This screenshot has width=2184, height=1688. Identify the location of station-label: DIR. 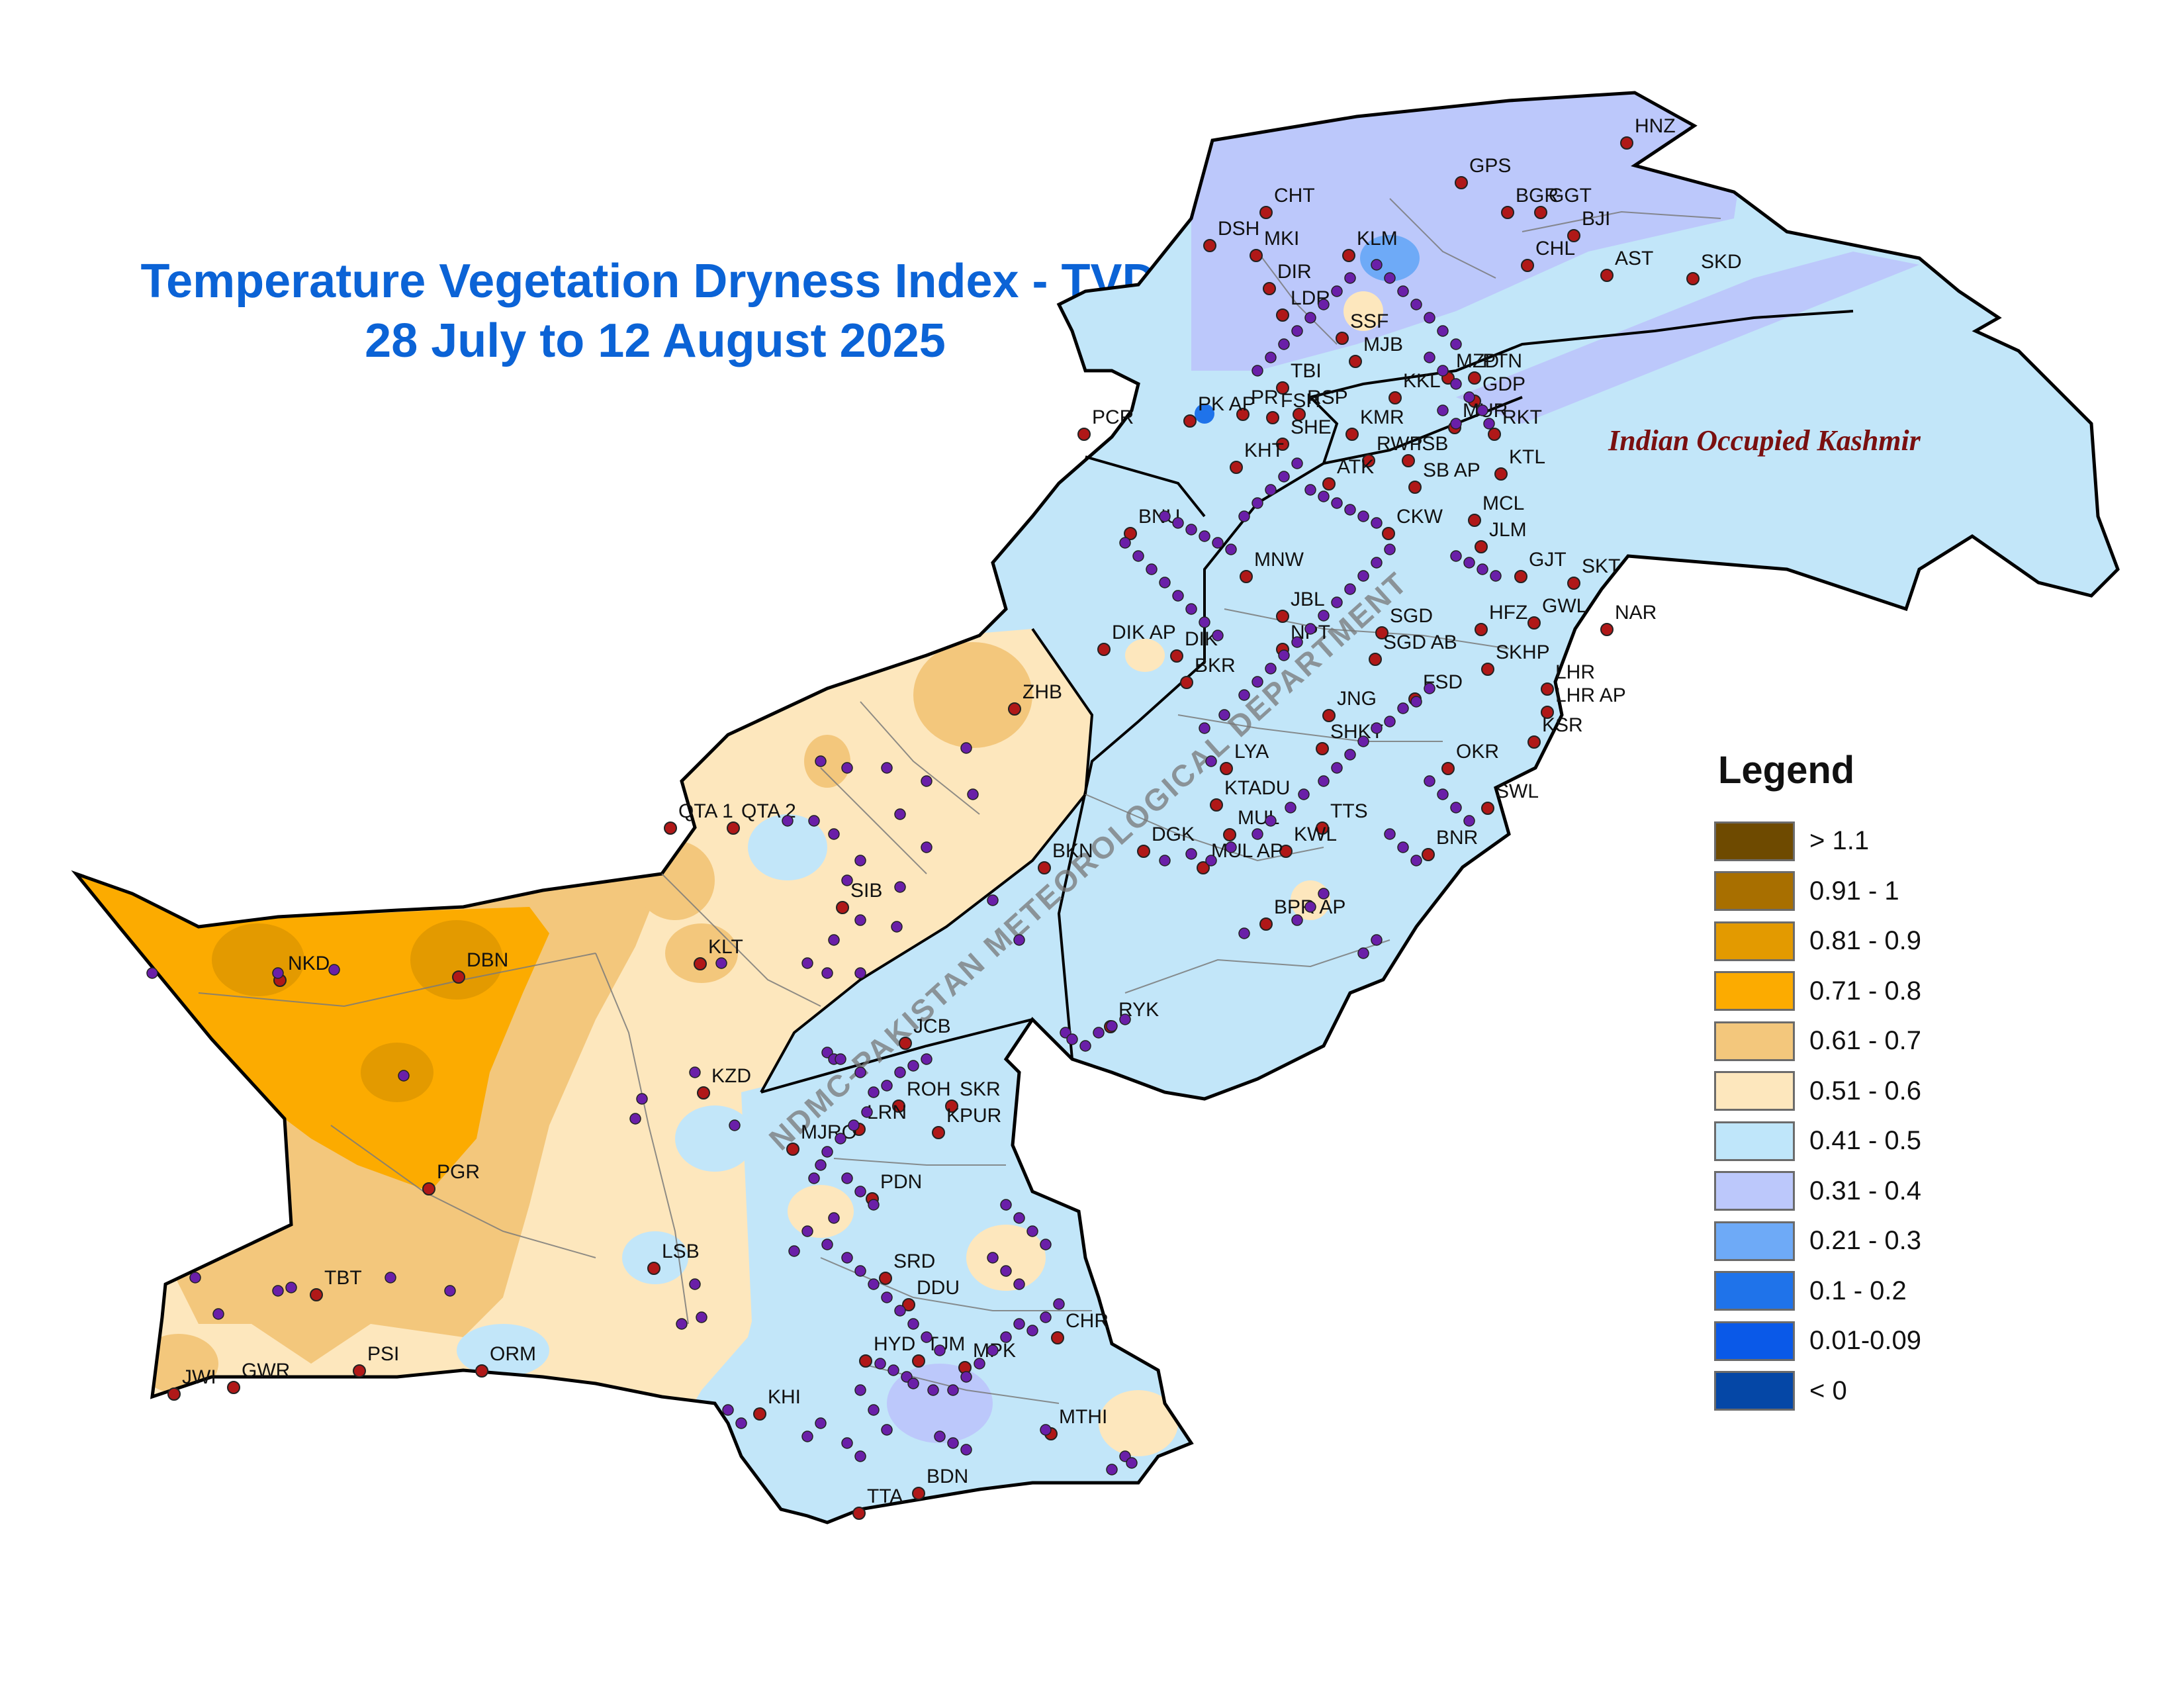
(1294, 272).